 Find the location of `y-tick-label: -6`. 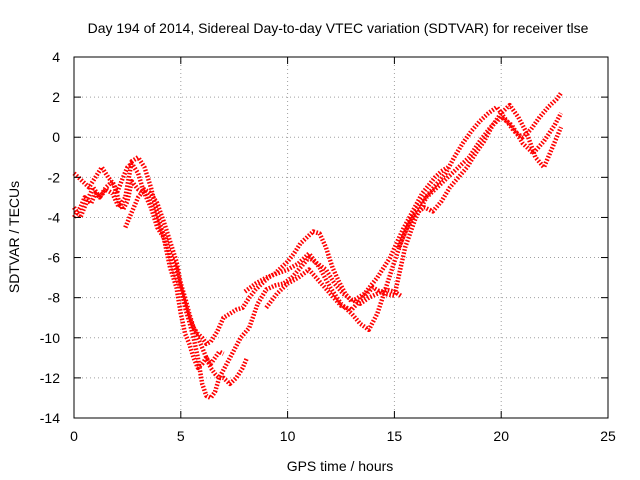

y-tick-label: -6 is located at coordinates (54, 258).